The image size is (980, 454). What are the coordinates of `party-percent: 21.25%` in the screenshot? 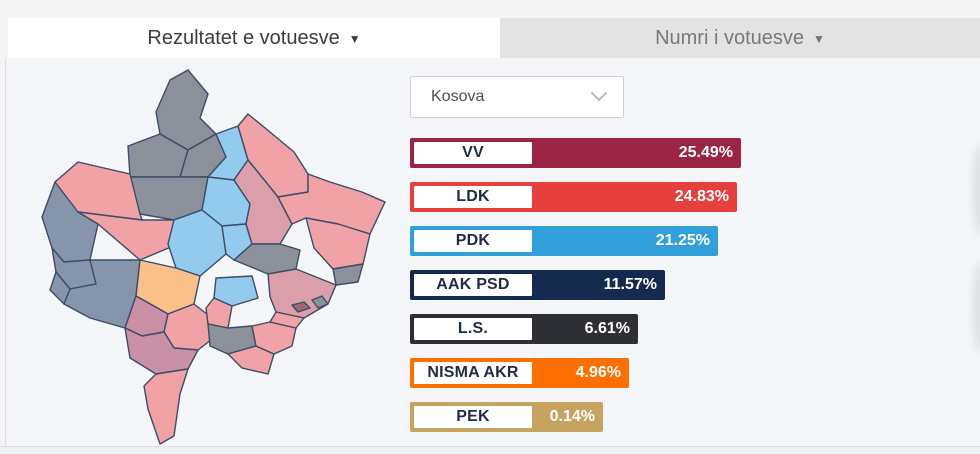 It's located at (682, 240).